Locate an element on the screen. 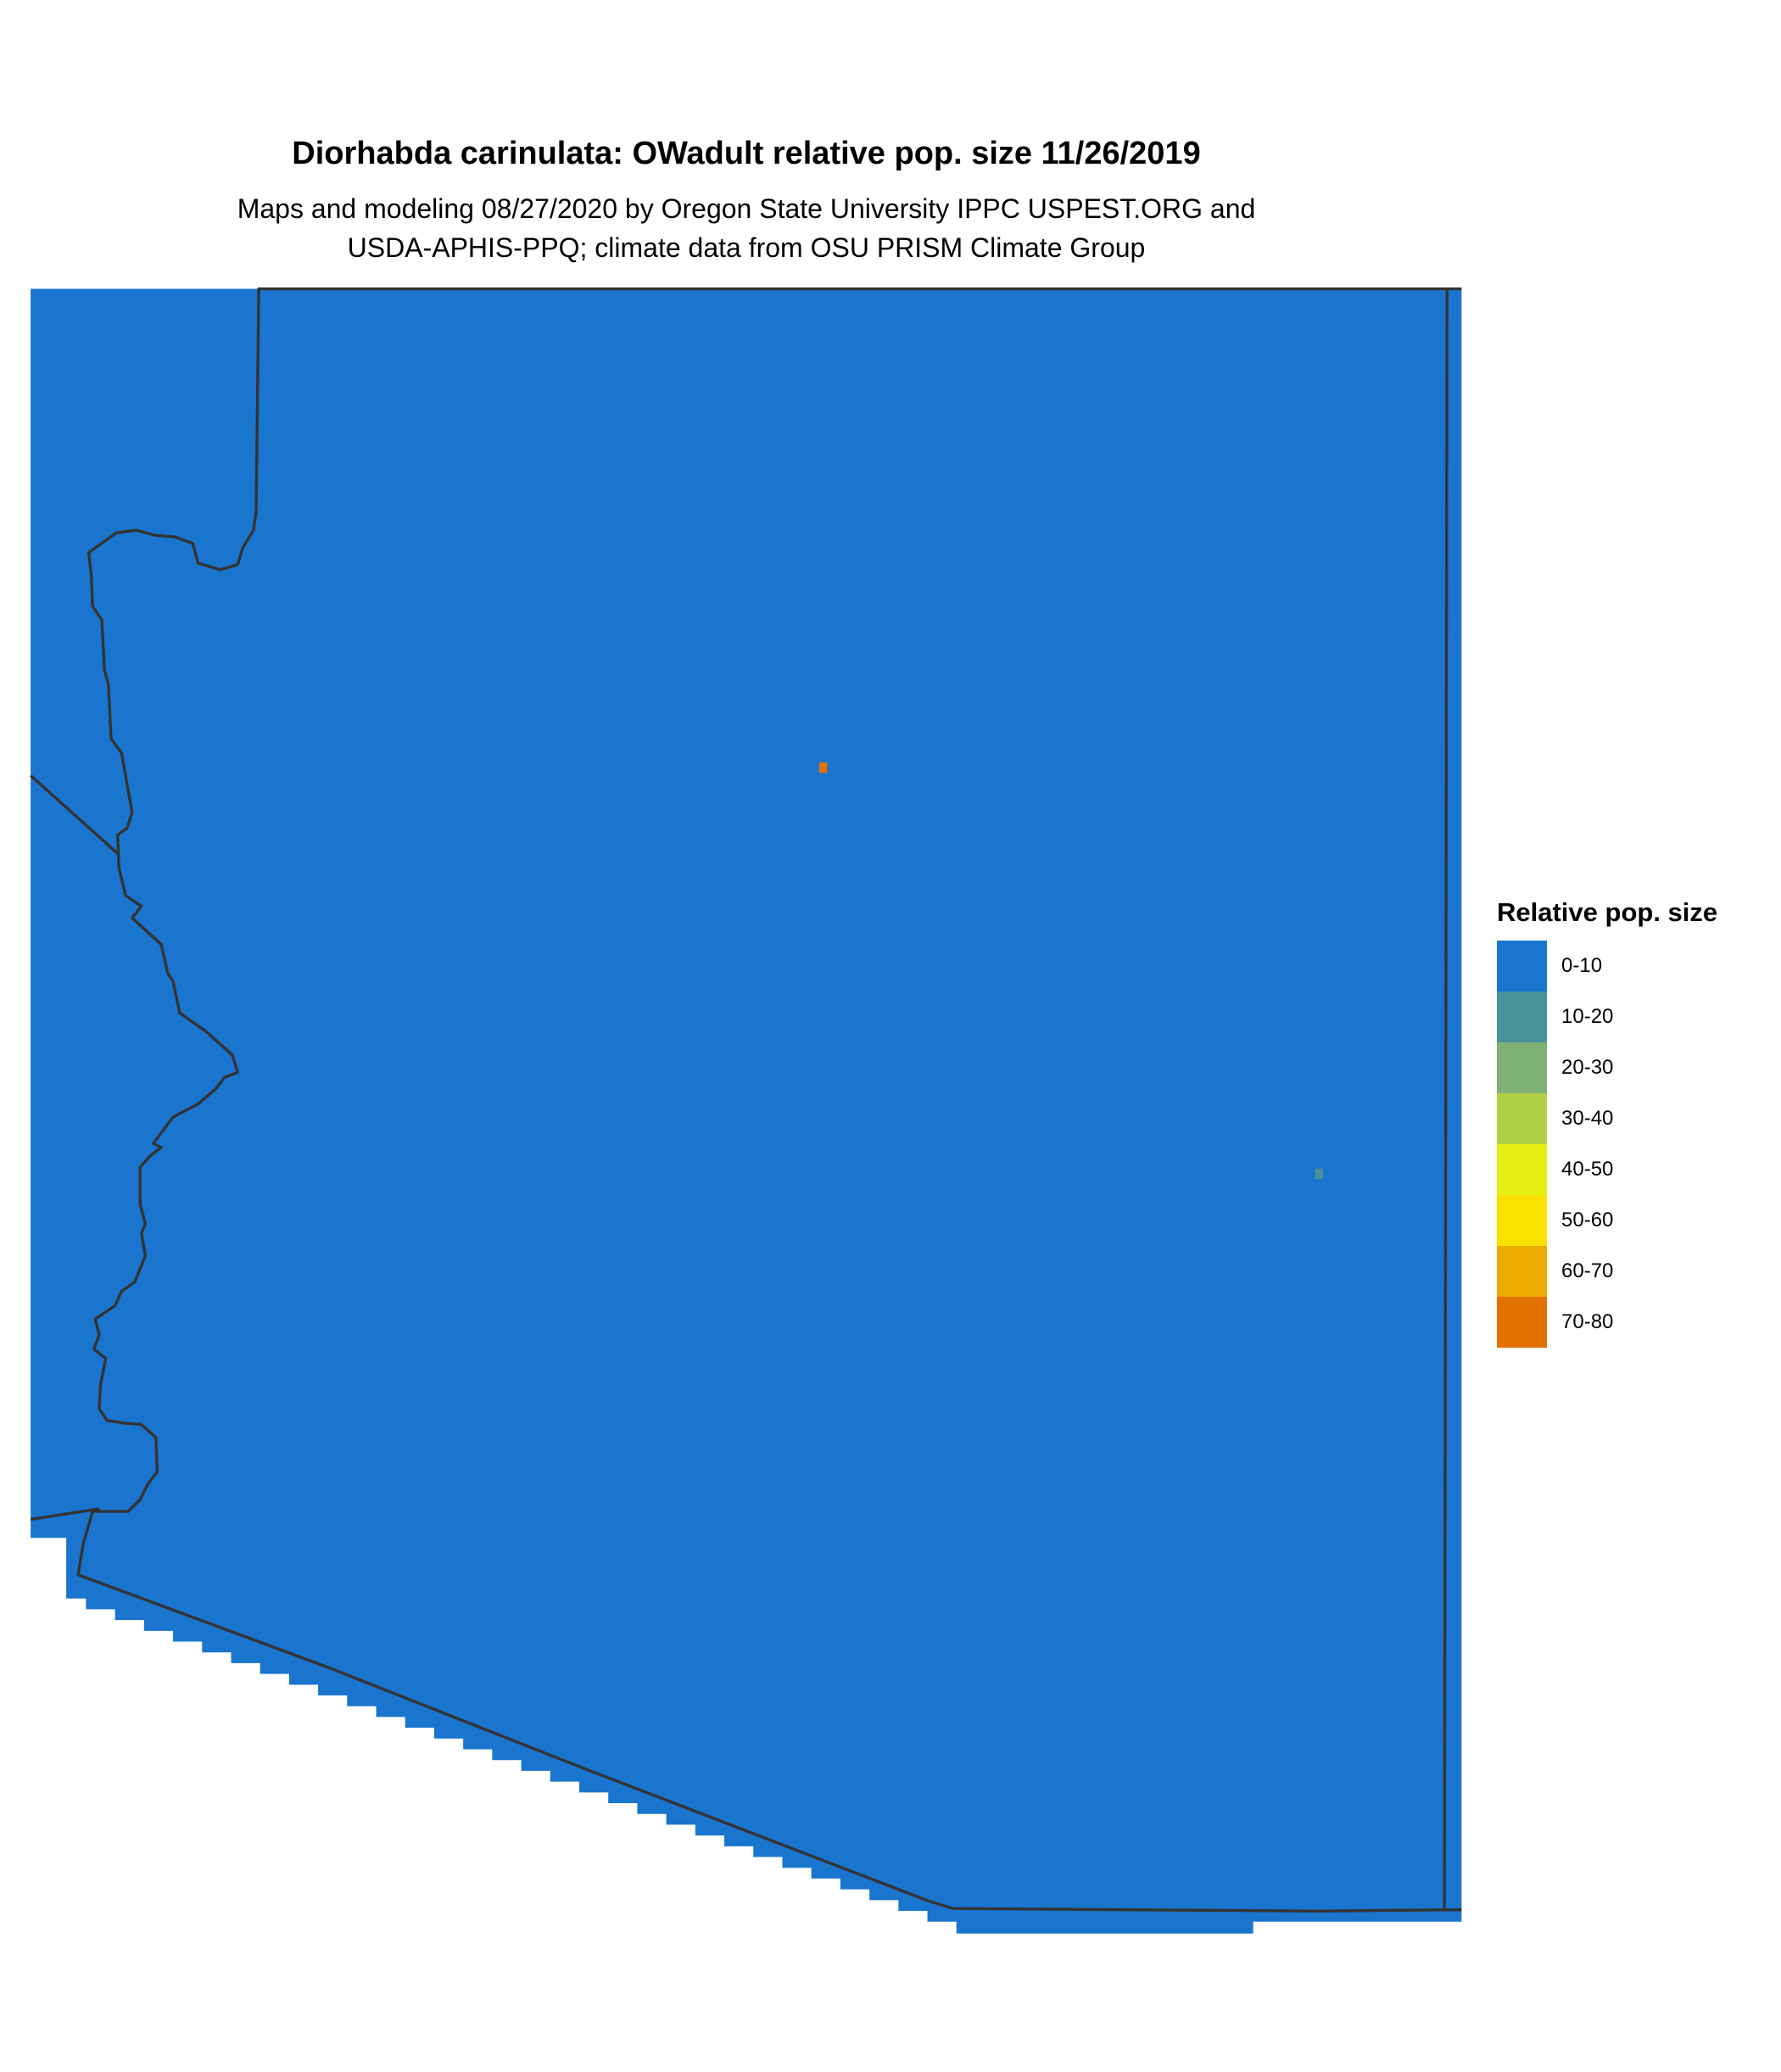  california-mexico-boundary is located at coordinates (65, 1514).